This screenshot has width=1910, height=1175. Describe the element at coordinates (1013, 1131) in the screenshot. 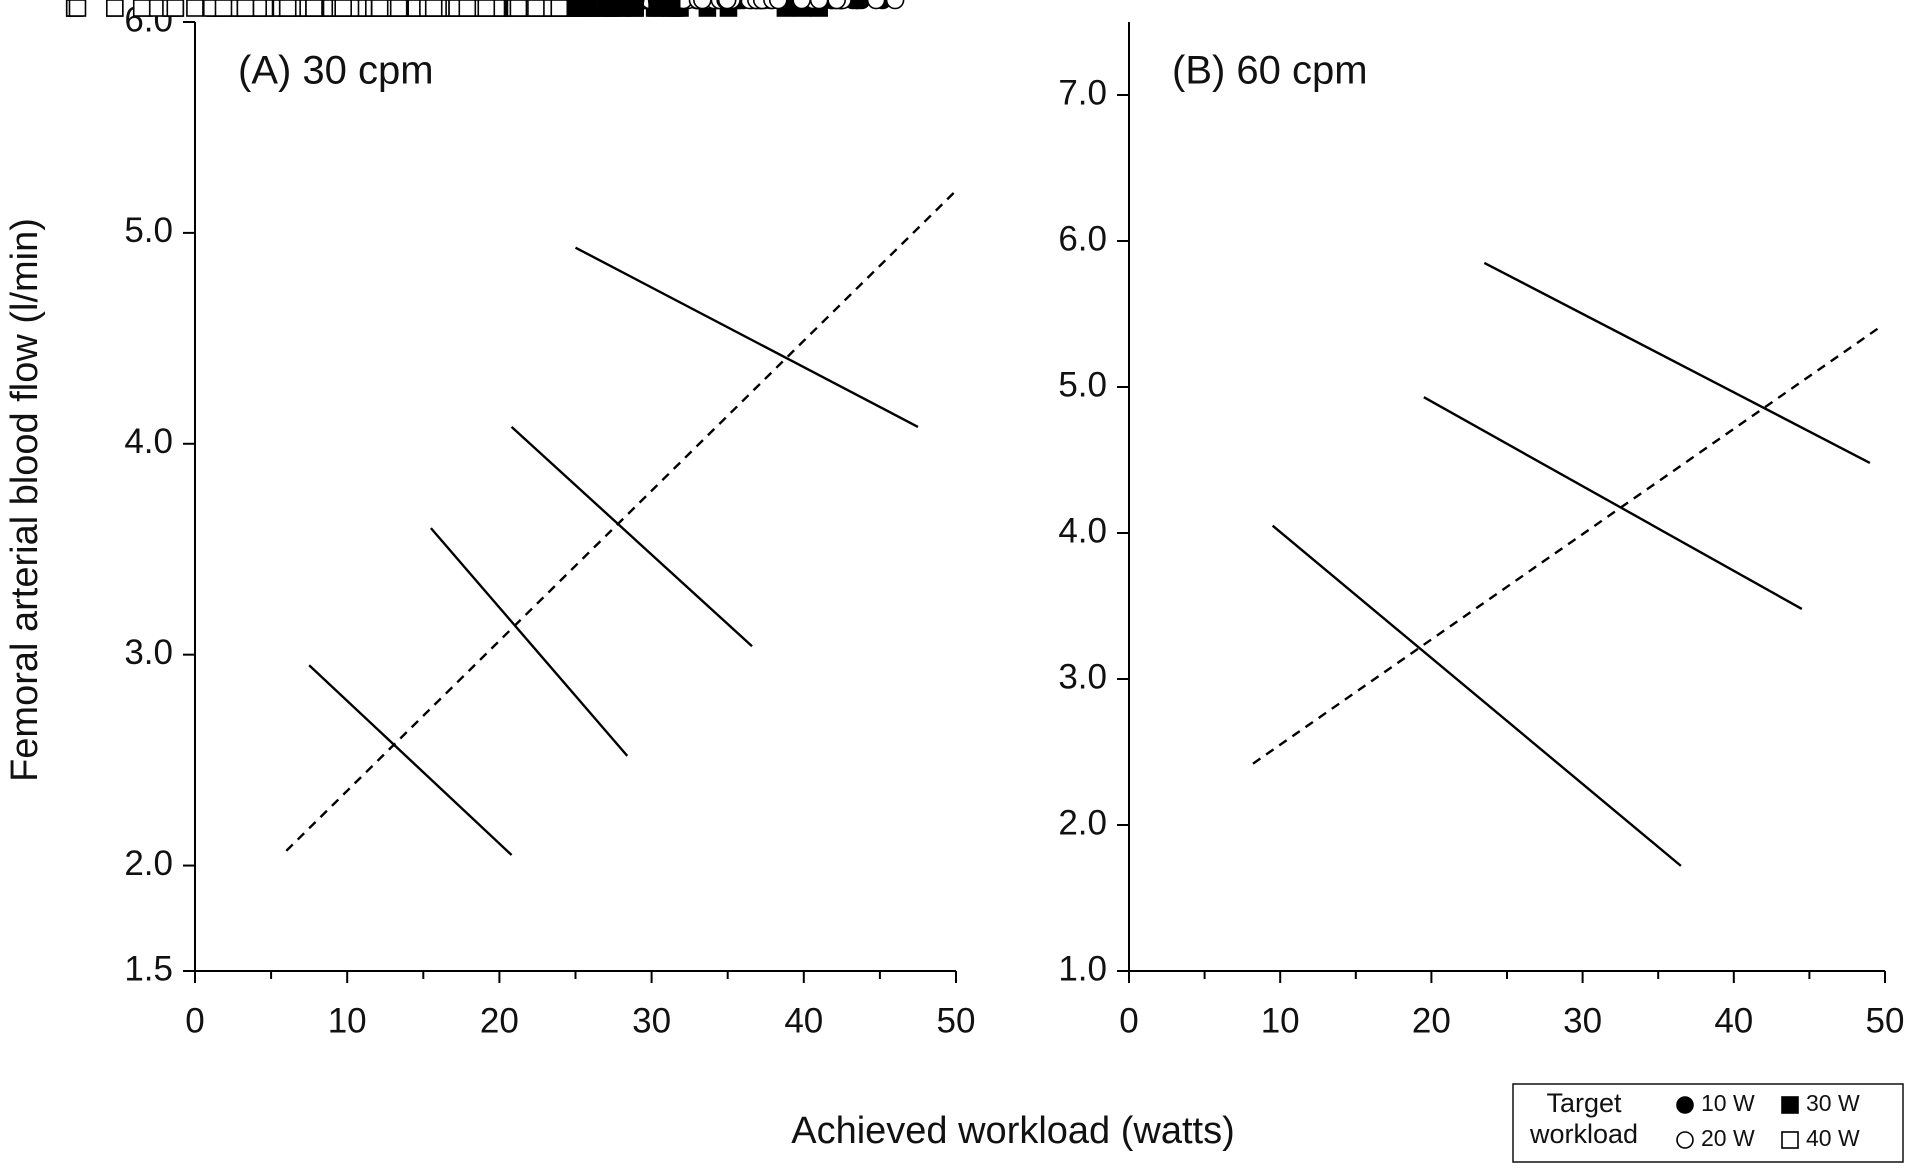

I see `x-axis-label: Achieved workload (watts)` at that location.